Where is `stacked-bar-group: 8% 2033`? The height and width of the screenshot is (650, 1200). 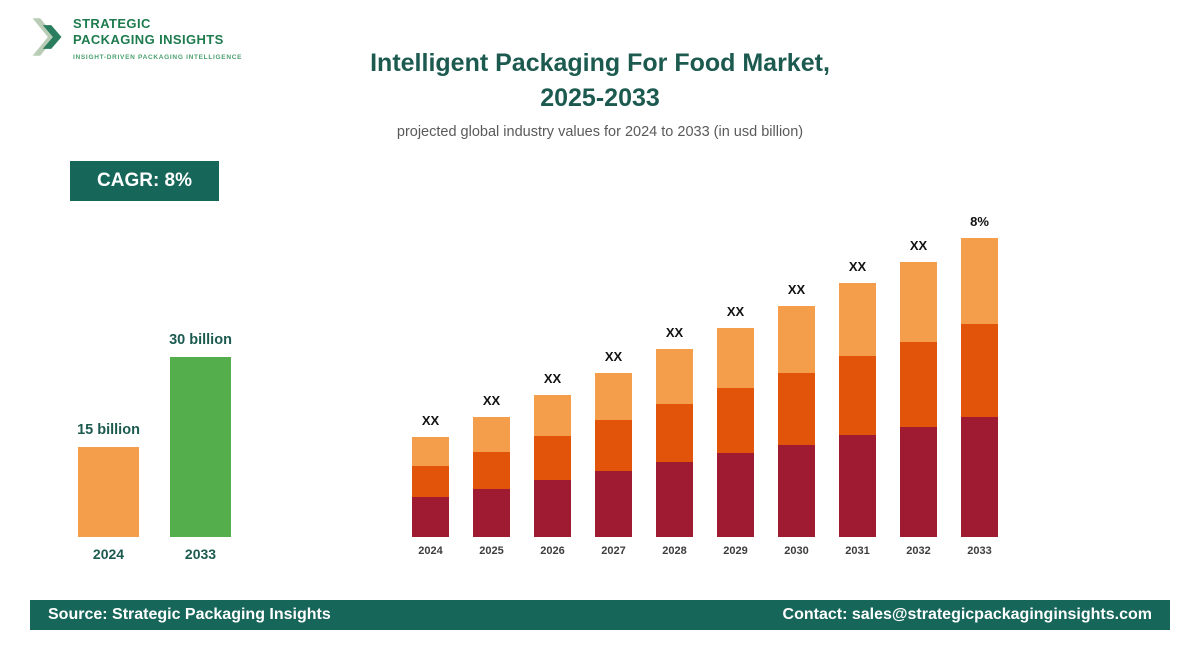 stacked-bar-group: 8% 2033 is located at coordinates (979, 385).